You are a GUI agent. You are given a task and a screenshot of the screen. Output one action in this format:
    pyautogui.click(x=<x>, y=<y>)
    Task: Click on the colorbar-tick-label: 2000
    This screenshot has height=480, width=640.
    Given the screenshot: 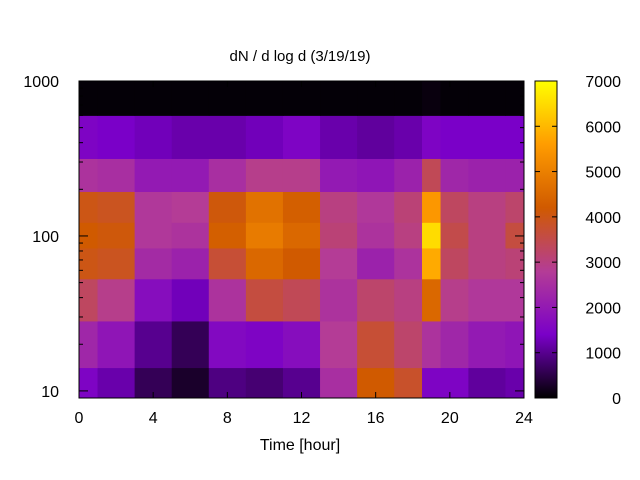 What is the action you would take?
    pyautogui.click(x=603, y=308)
    